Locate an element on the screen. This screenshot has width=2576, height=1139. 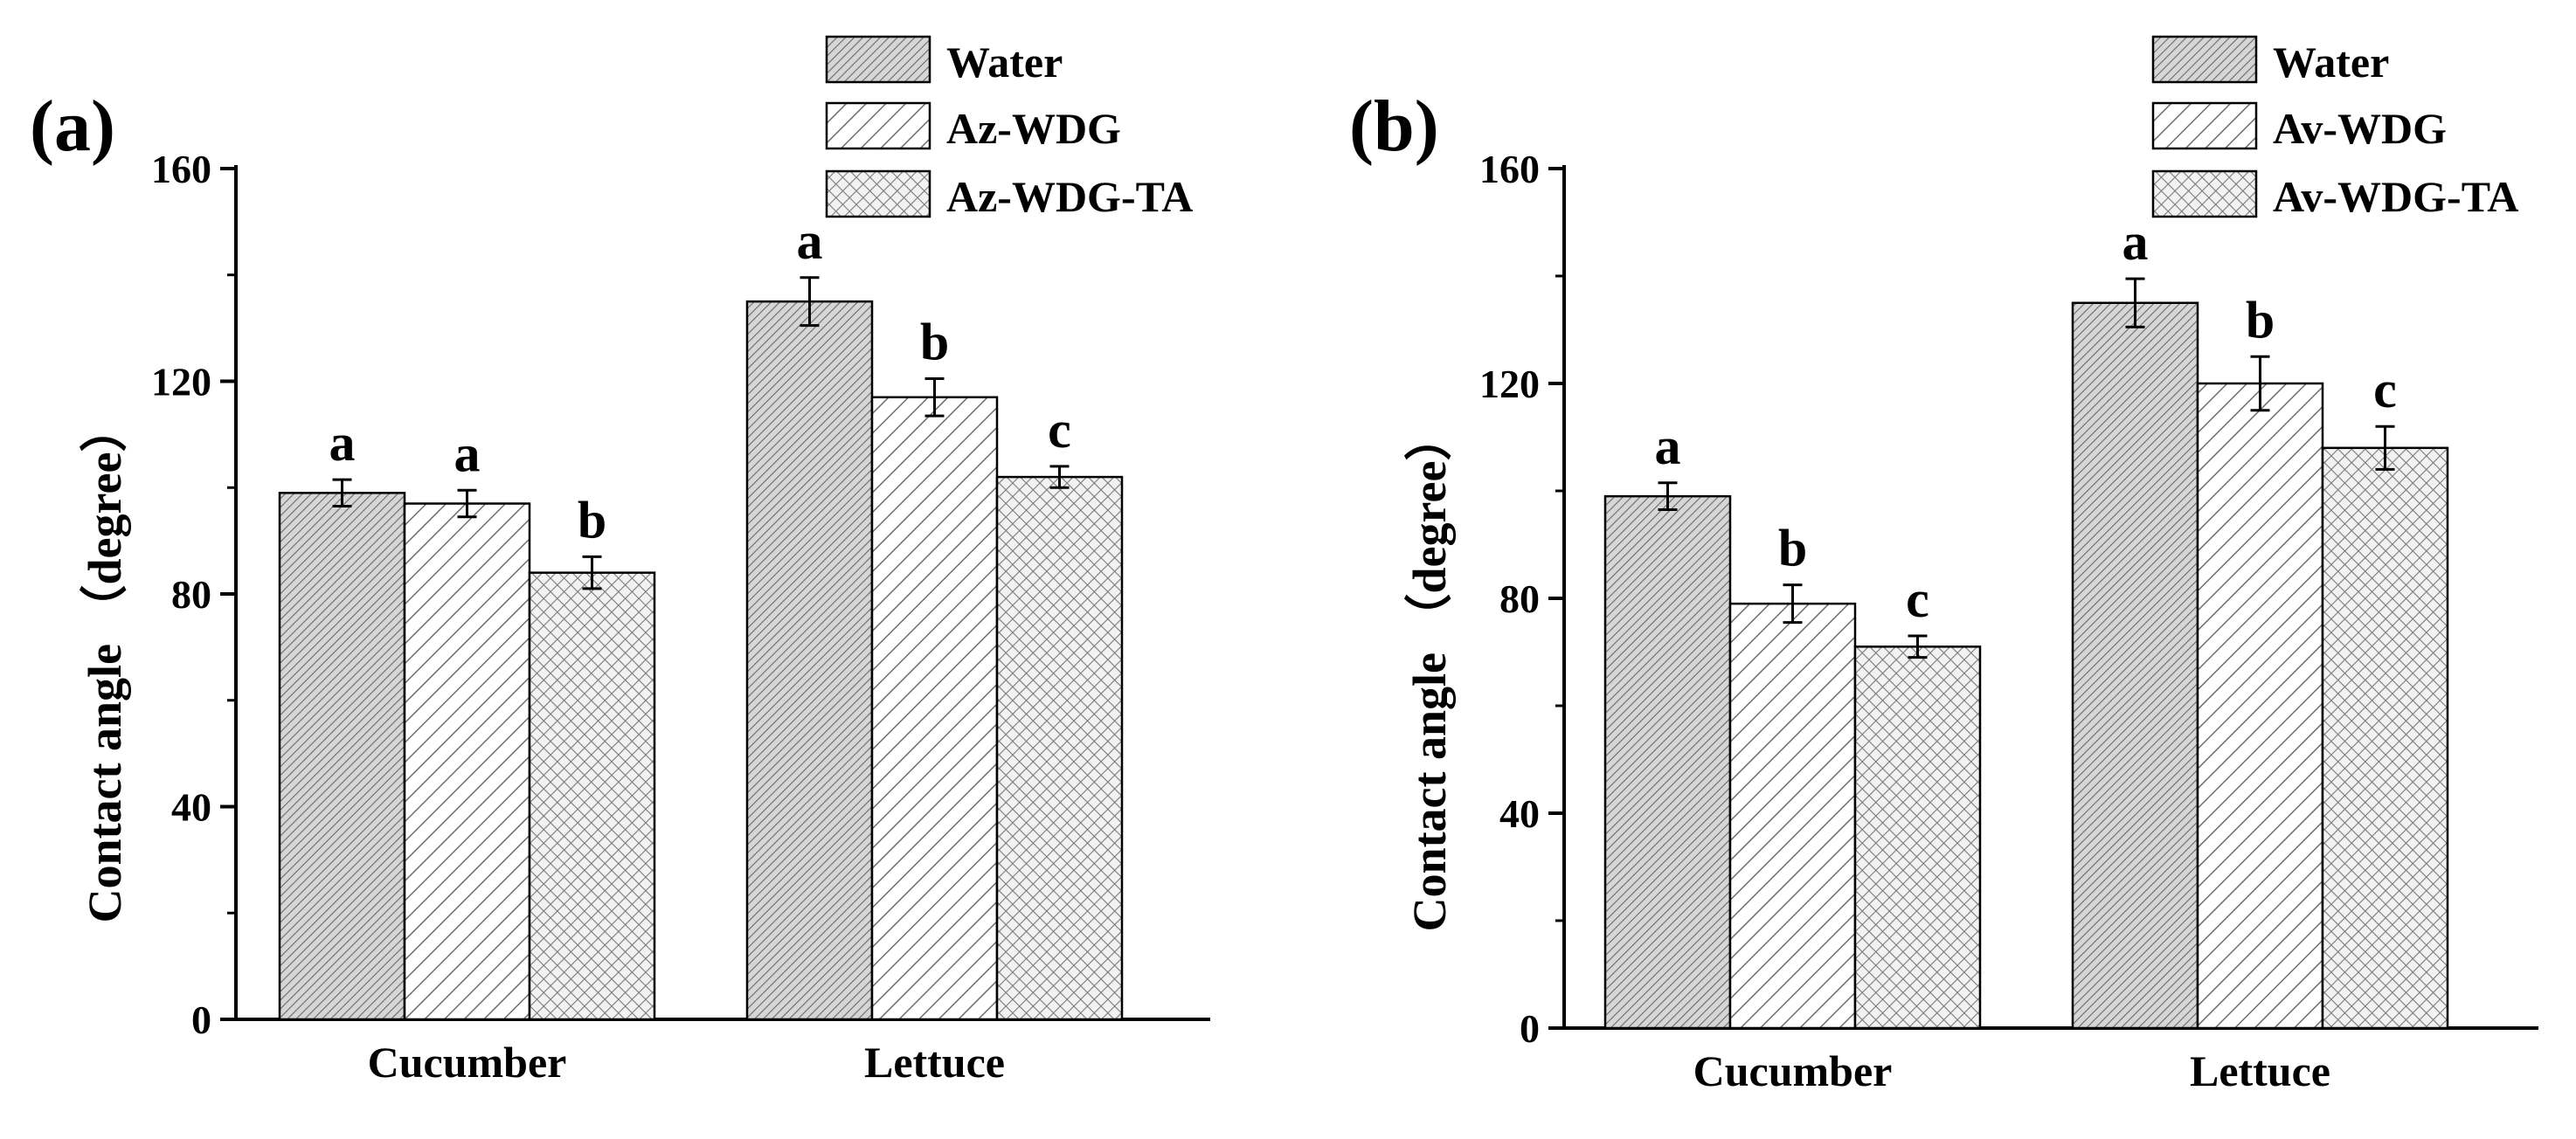
panel-label: (a) is located at coordinates (72, 127).